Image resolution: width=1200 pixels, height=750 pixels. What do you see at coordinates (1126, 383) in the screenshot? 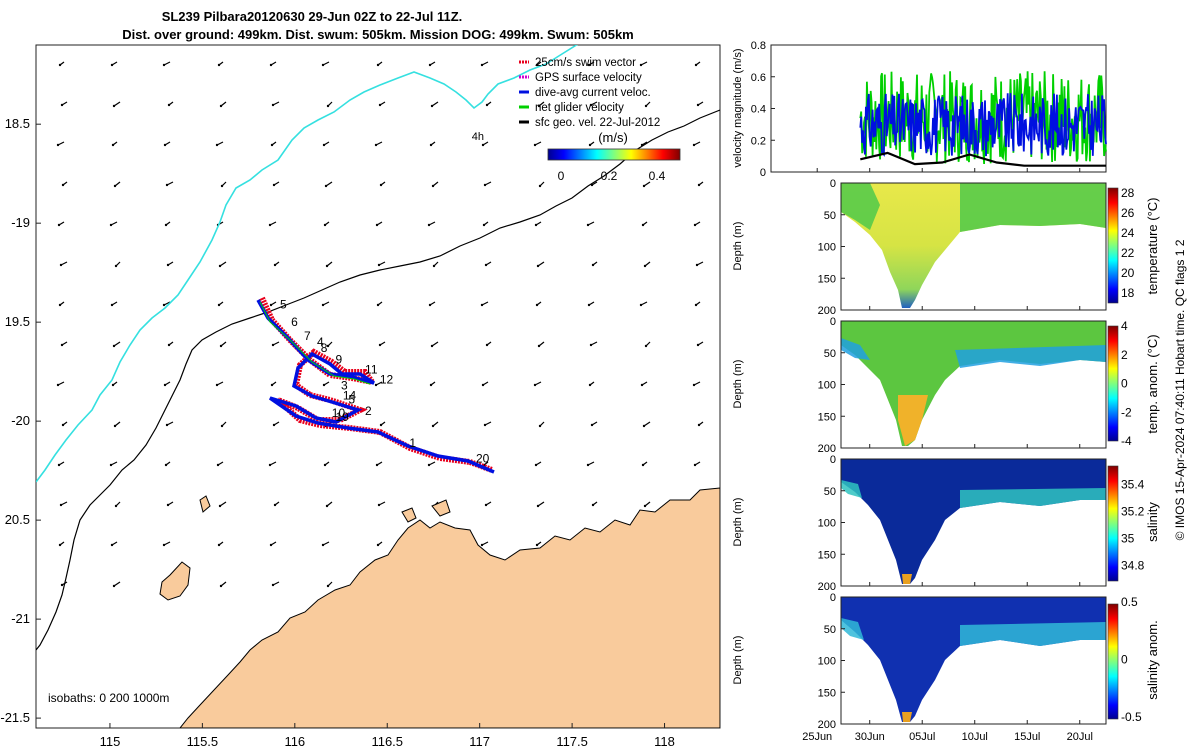
I see `temp-anomaly-colorbar-ticks: 4 2 0 -2 -4` at bounding box center [1126, 383].